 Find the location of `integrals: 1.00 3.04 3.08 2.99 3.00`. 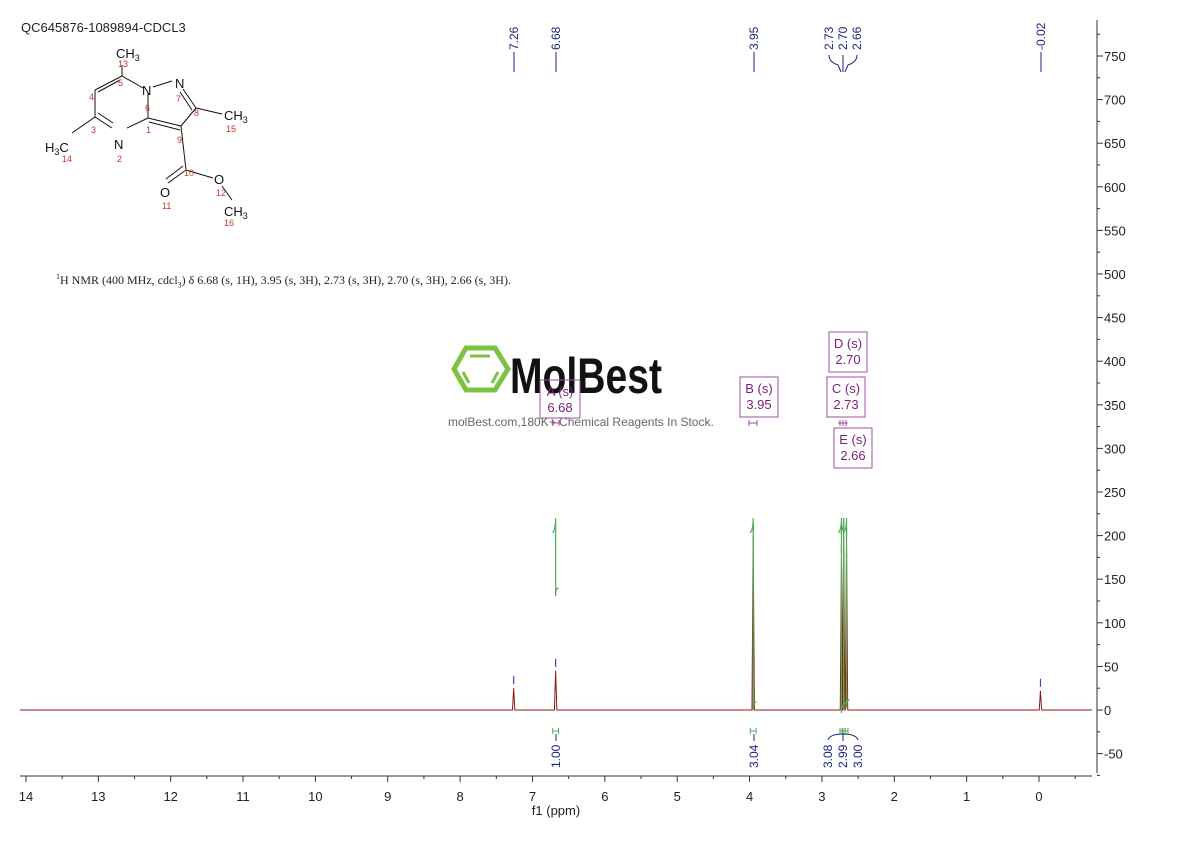

integrals: 1.00 3.04 3.08 2.99 3.00 is located at coordinates (707, 642).